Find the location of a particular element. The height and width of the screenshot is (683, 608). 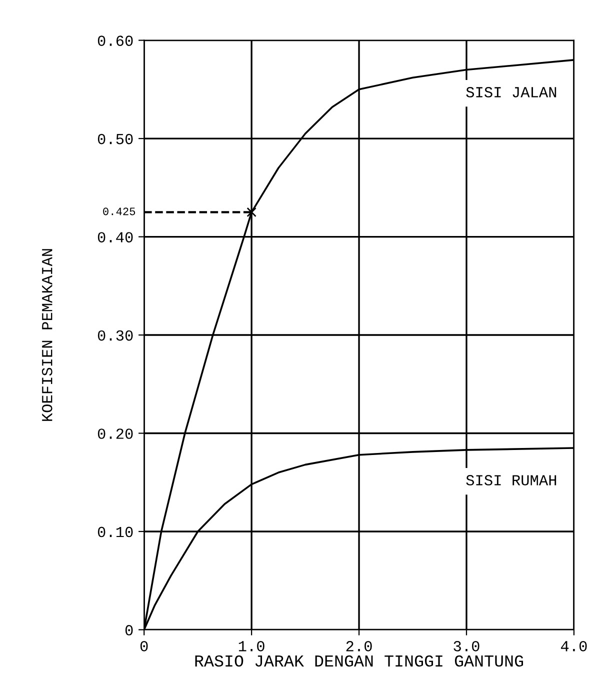

x-tick-label: 4.0 is located at coordinates (573, 646).